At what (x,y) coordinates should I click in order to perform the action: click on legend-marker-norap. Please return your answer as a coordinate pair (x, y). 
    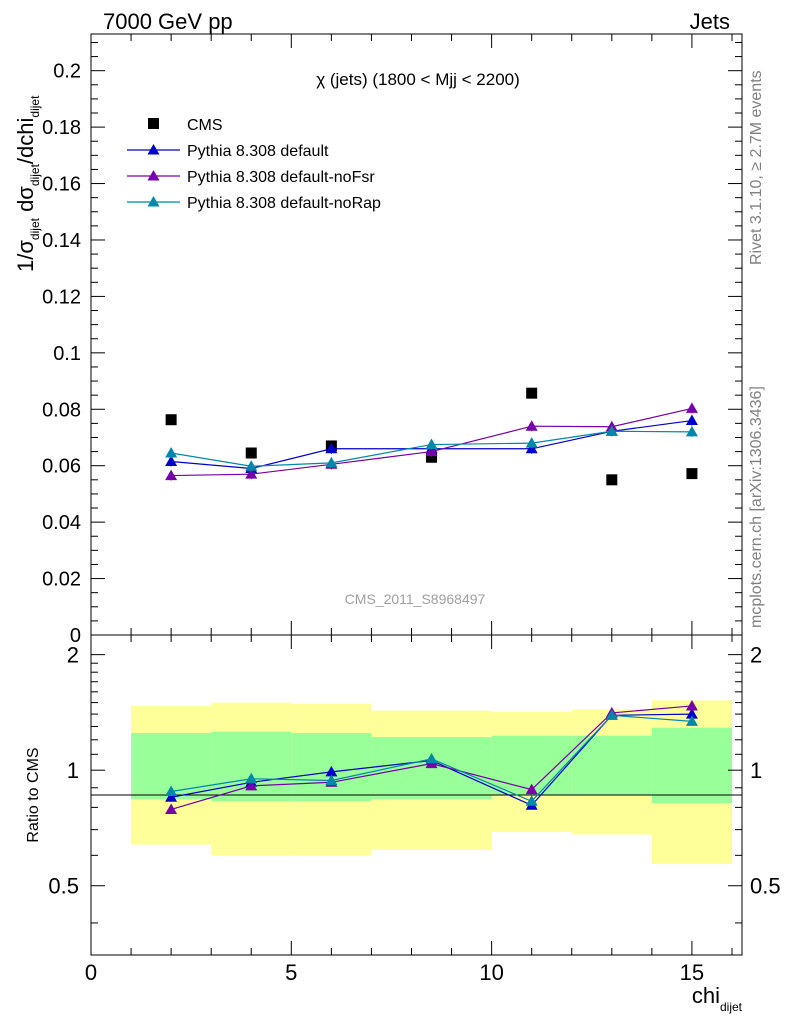
    Looking at the image, I should click on (153, 201).